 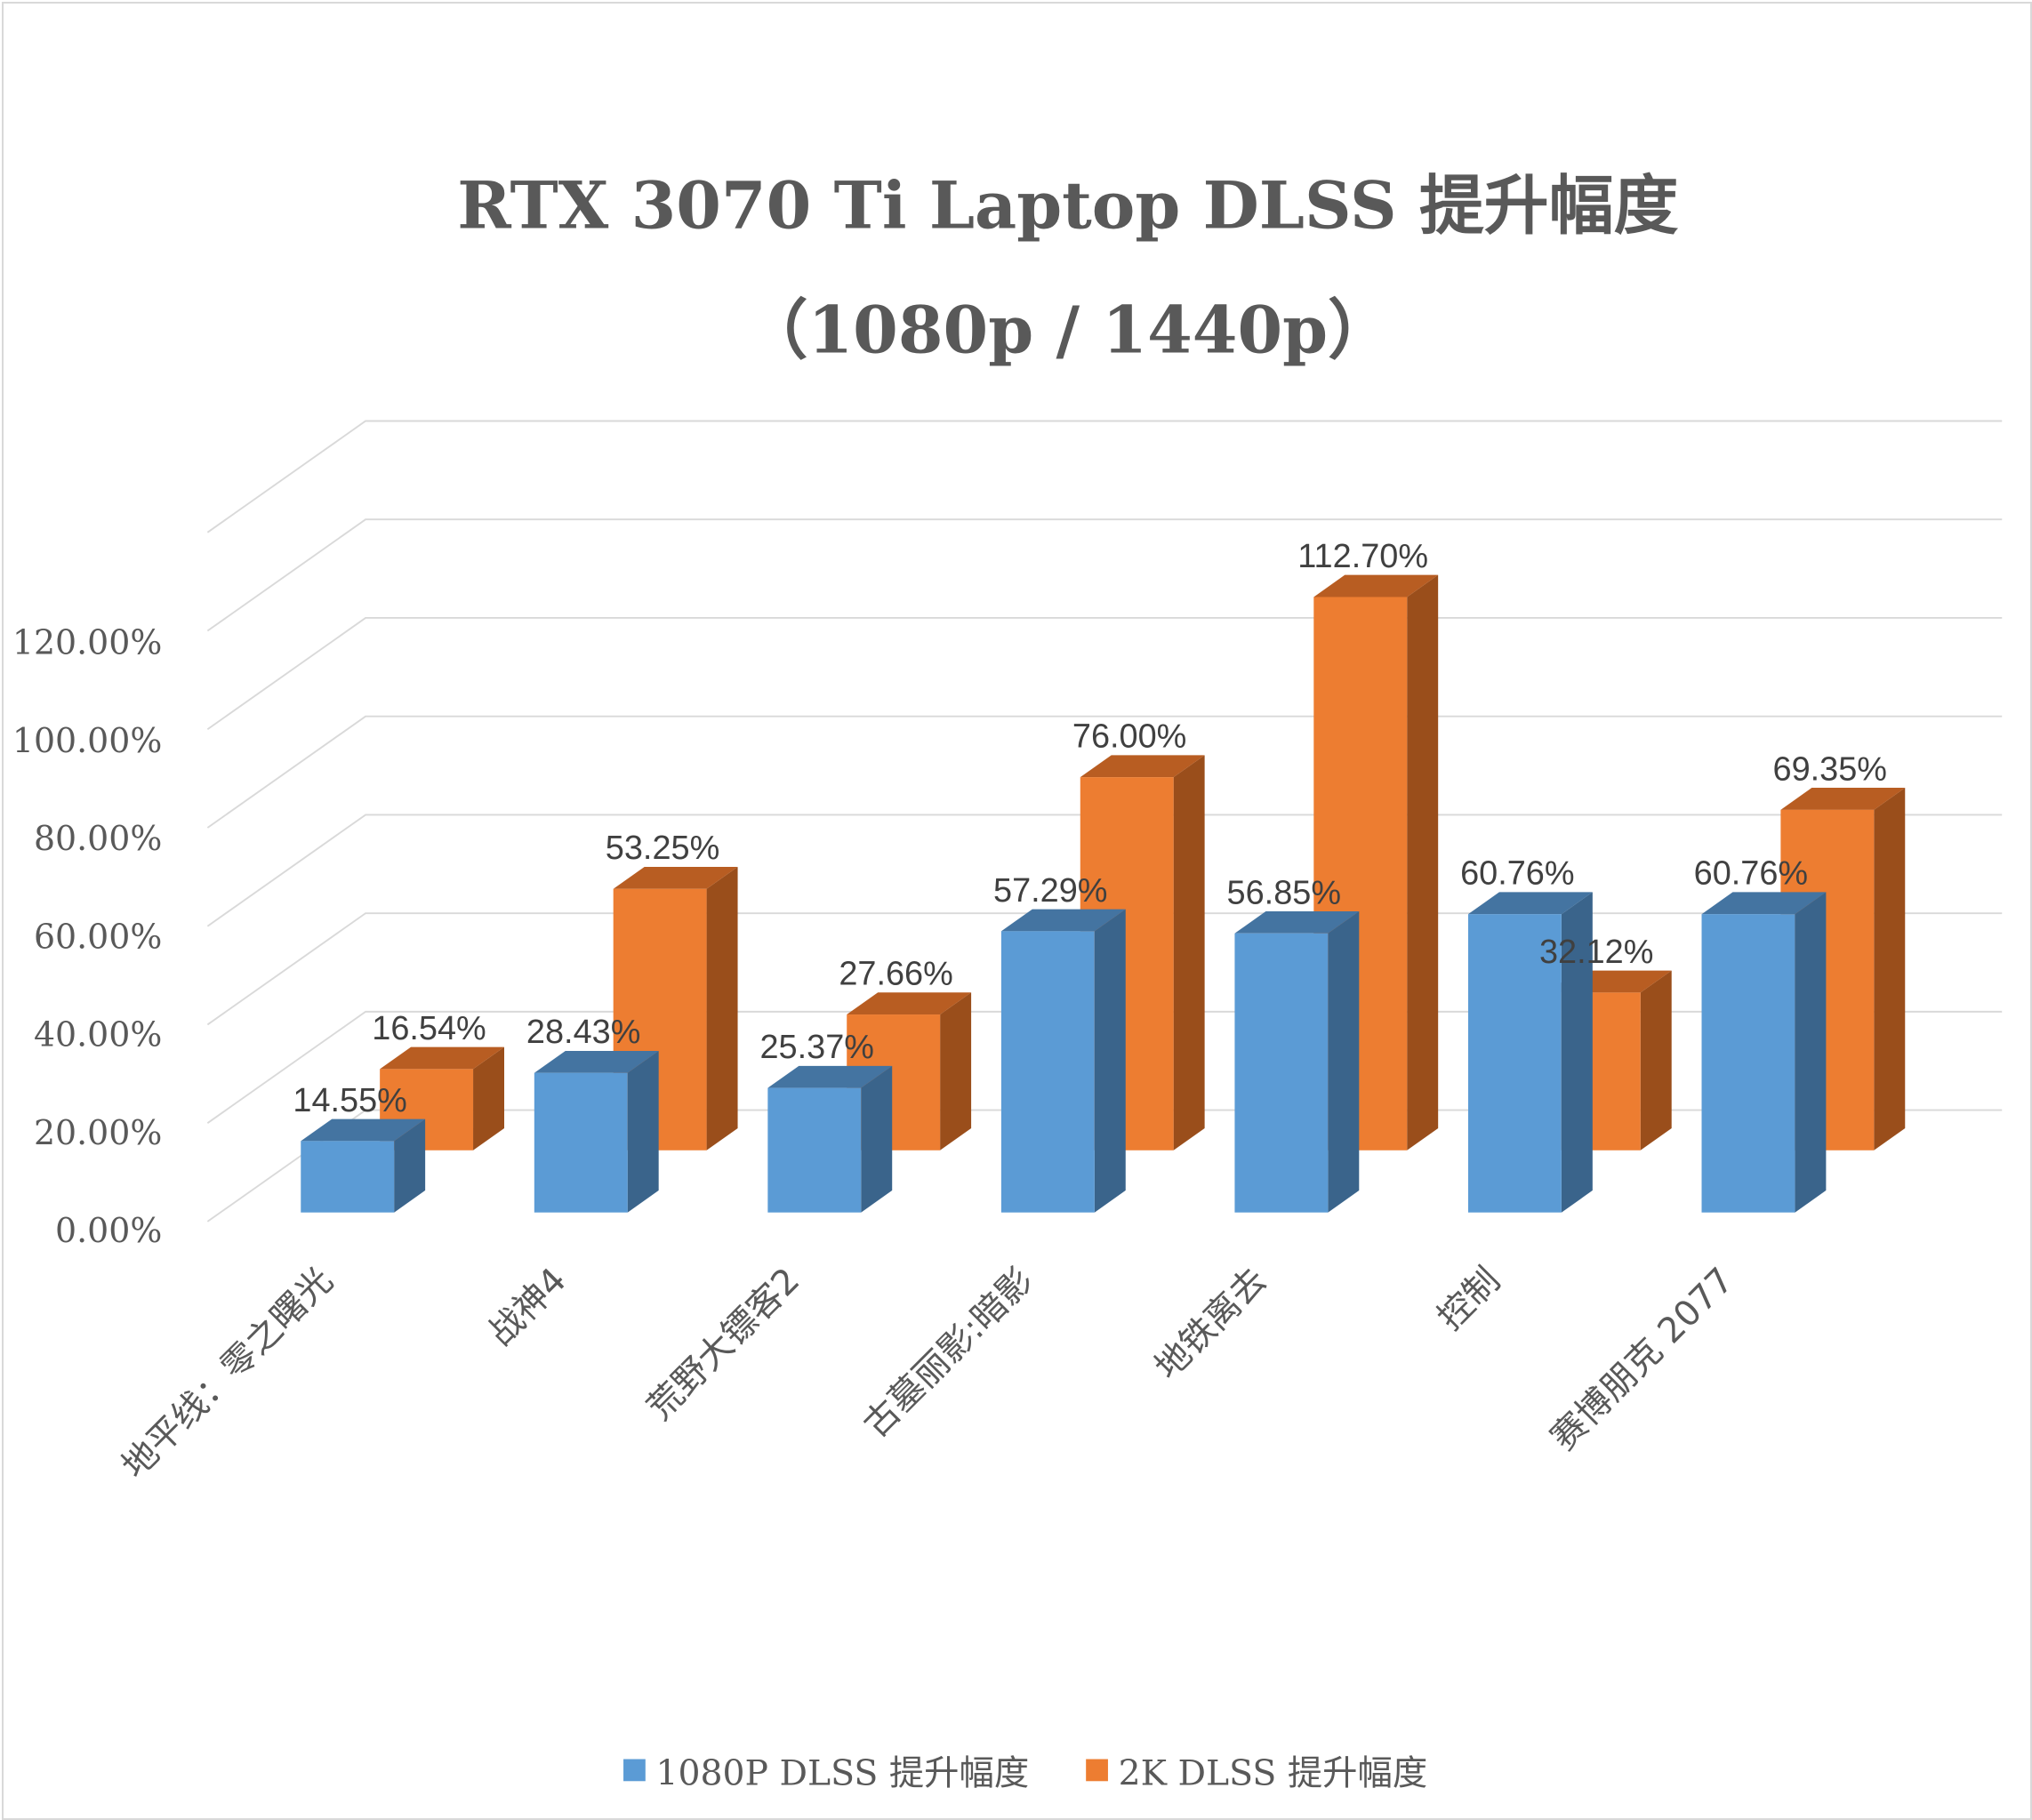 I want to click on legend-item-1080p: 1080P DLSS 提升幅度, so click(x=826, y=1773).